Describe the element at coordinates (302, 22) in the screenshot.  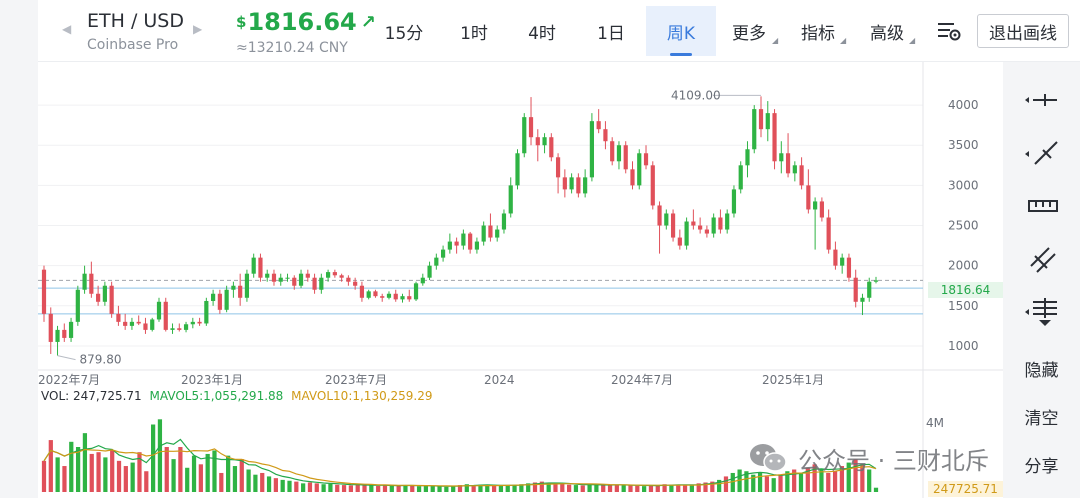
I see `price-value: 1816.64` at that location.